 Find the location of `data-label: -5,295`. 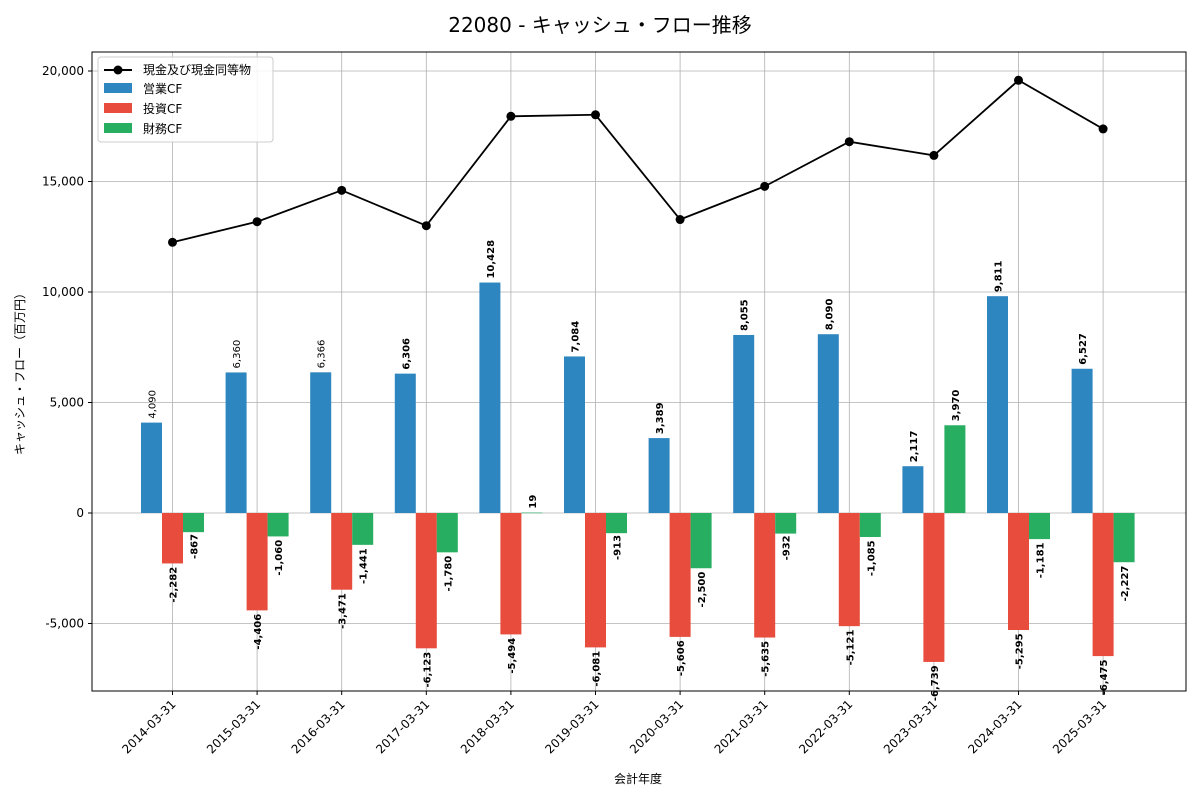

data-label: -5,295 is located at coordinates (1020, 651).